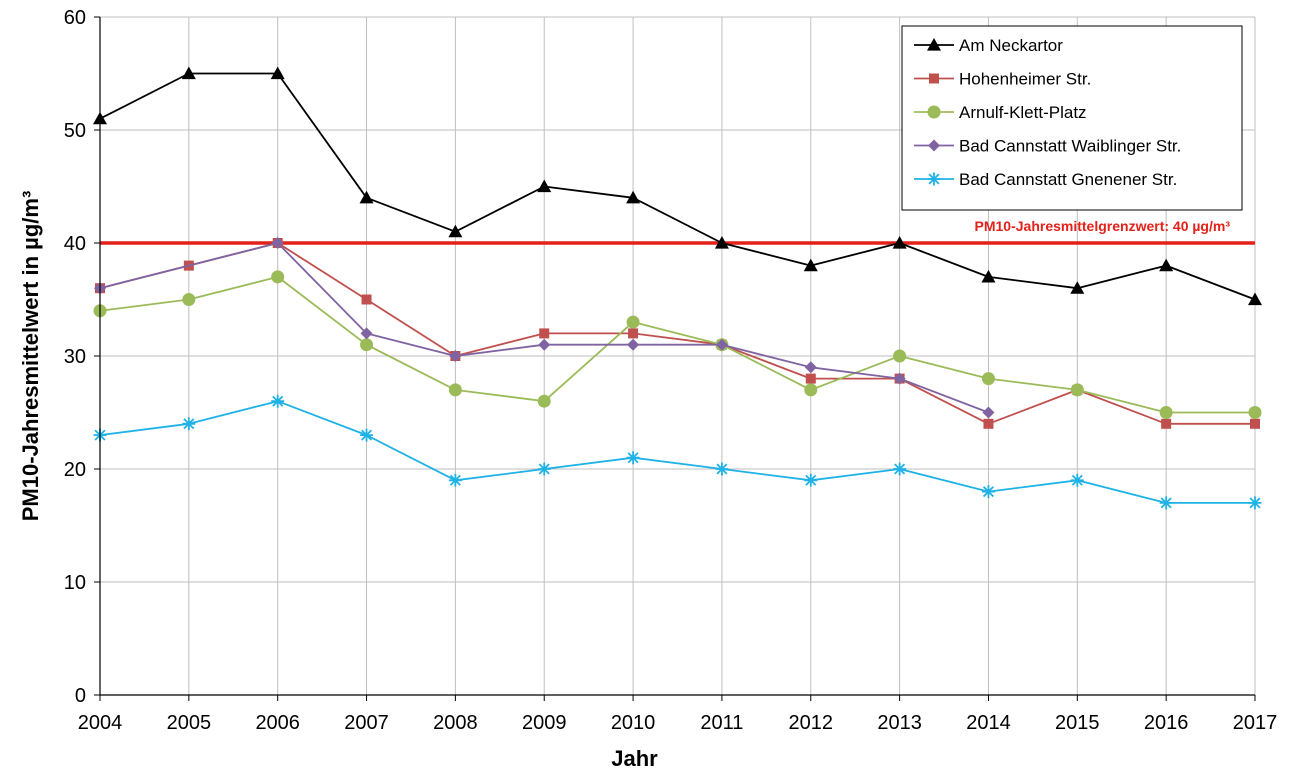 The height and width of the screenshot is (771, 1296). I want to click on y-tick-label: 10, so click(75, 583).